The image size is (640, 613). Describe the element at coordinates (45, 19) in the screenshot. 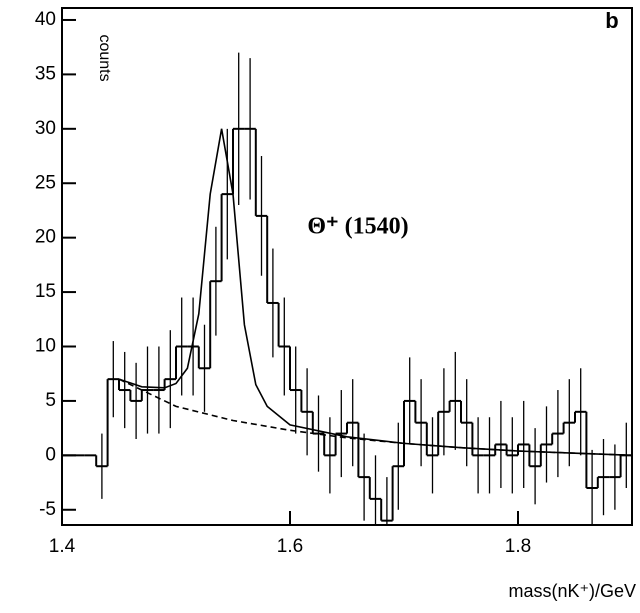

I see `y-tick-label: 40` at that location.